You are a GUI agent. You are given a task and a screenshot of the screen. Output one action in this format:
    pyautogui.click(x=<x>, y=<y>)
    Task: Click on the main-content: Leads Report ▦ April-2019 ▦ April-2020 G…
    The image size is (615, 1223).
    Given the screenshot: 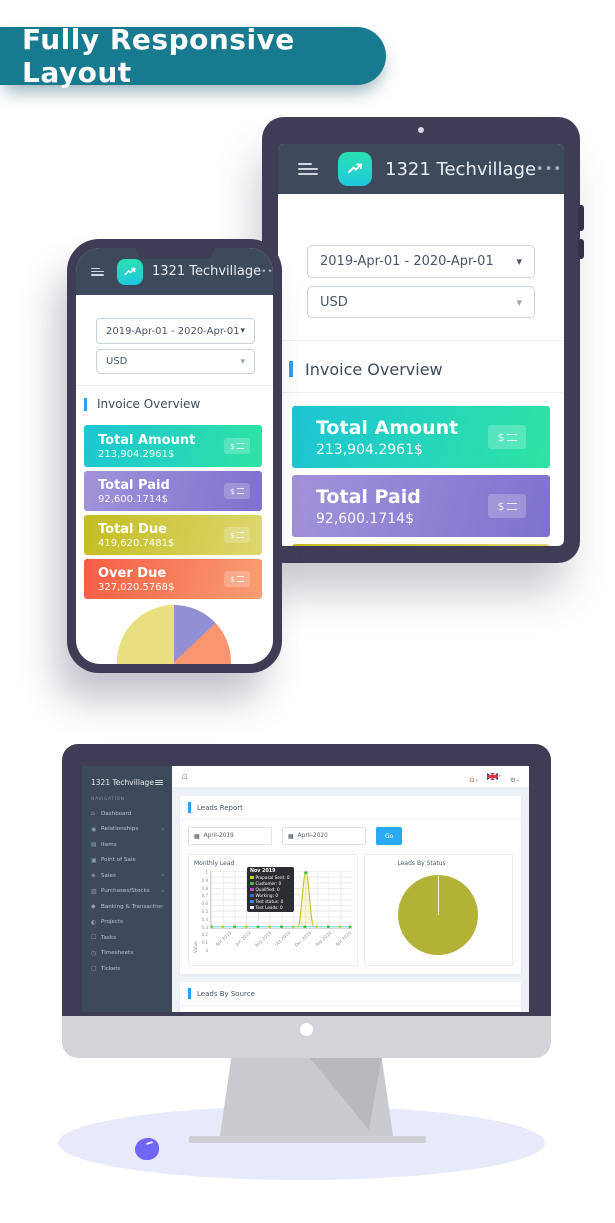 What is the action you would take?
    pyautogui.click(x=350, y=900)
    